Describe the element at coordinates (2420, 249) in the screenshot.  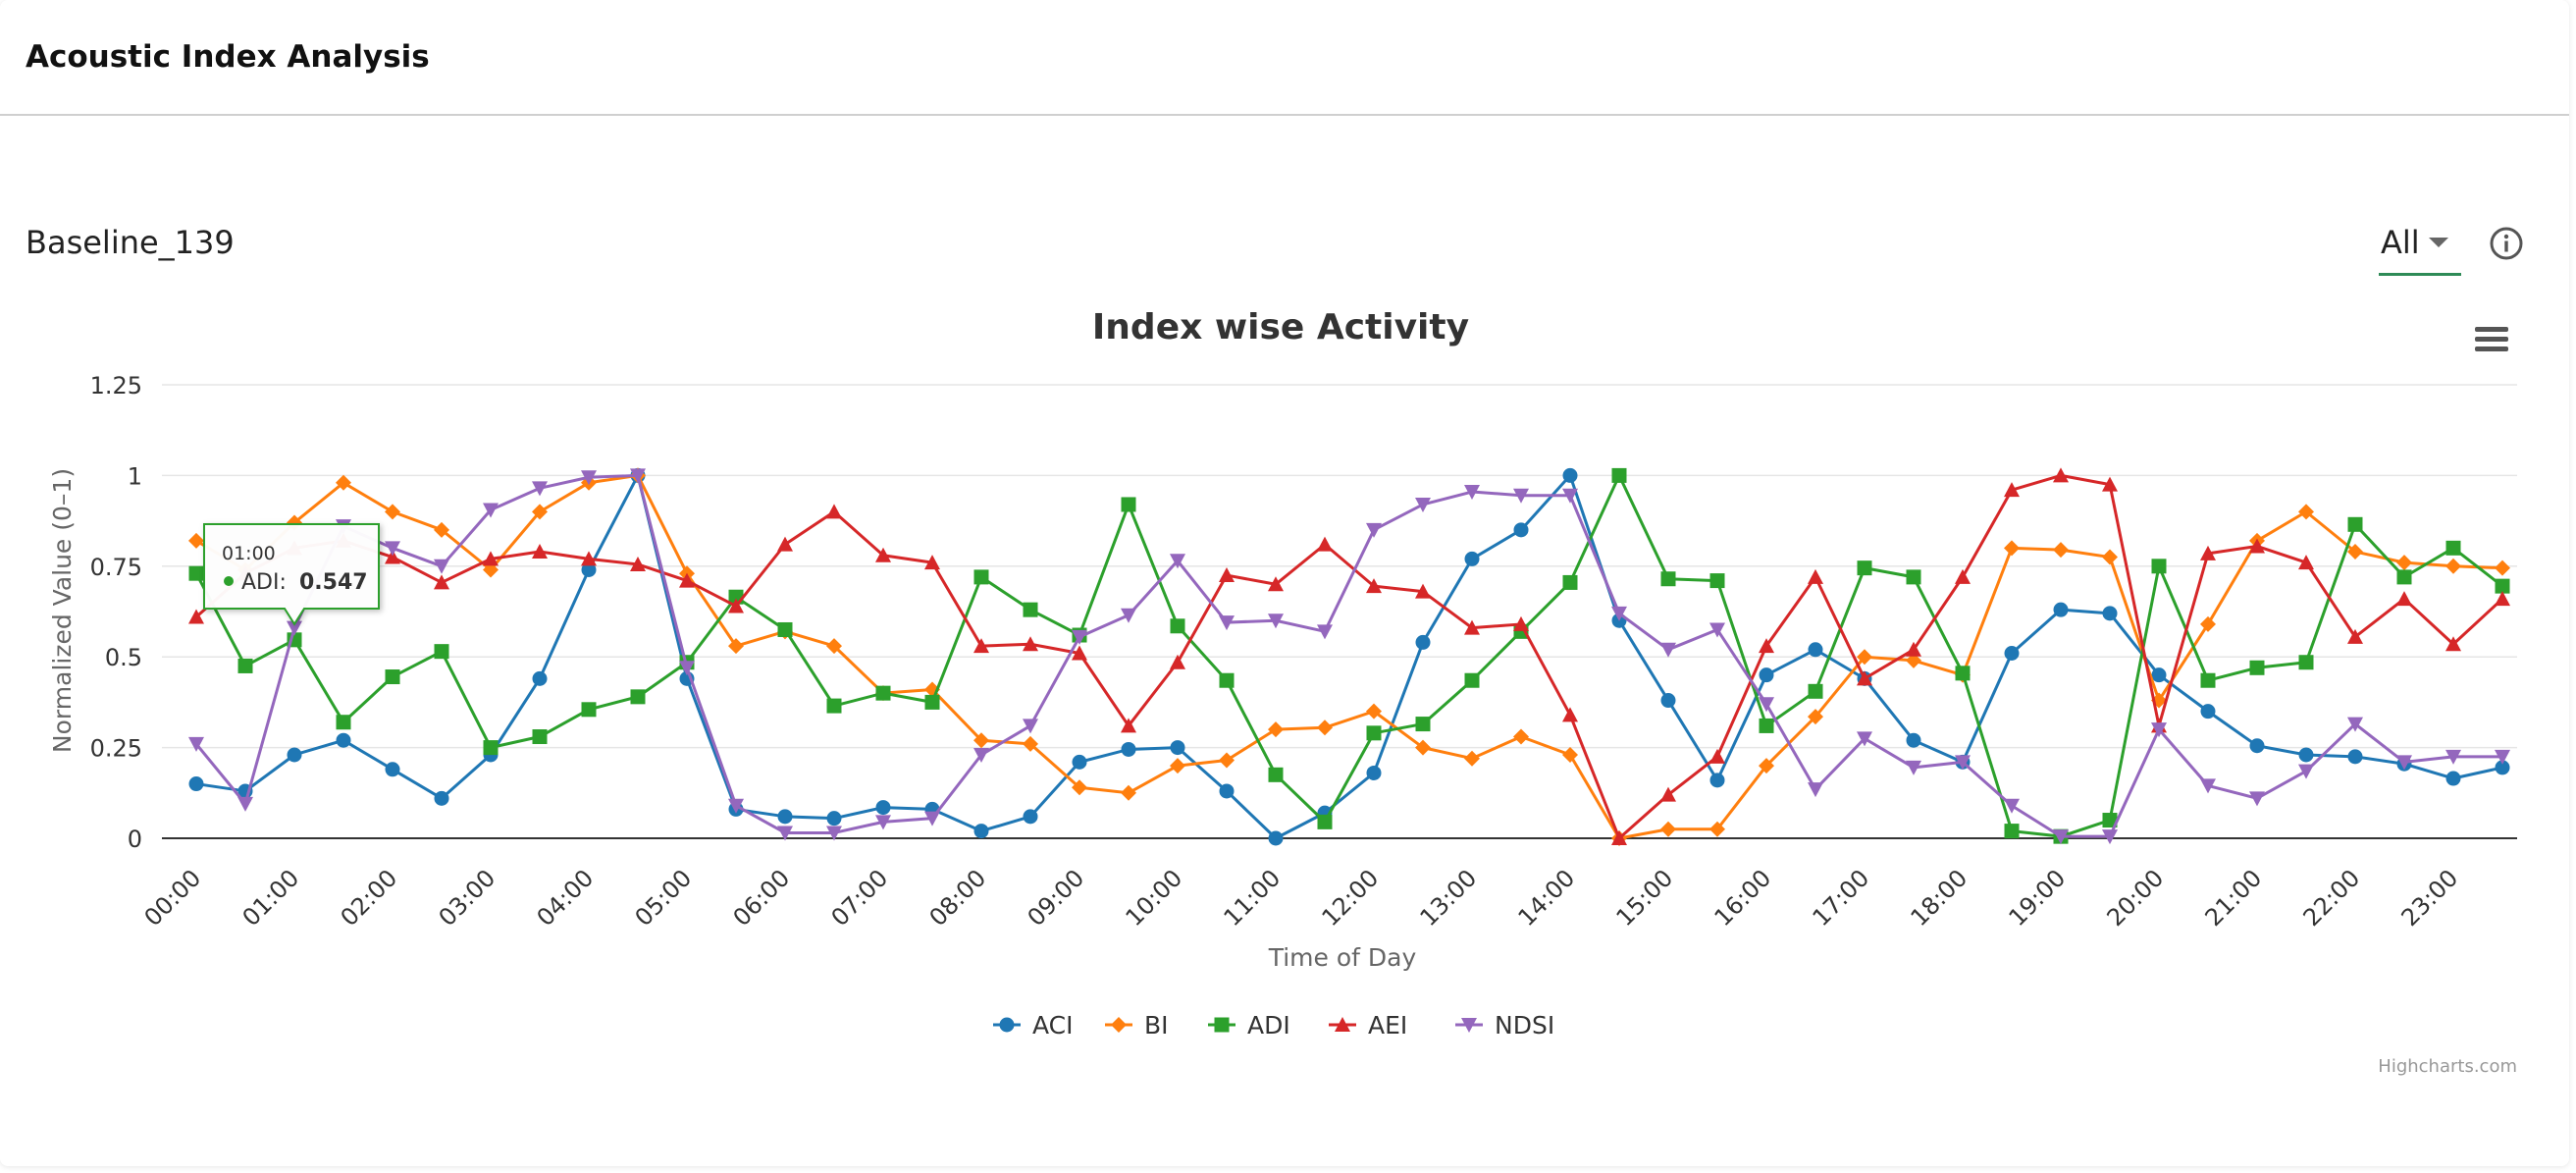
I see `index-filter-select: All` at that location.